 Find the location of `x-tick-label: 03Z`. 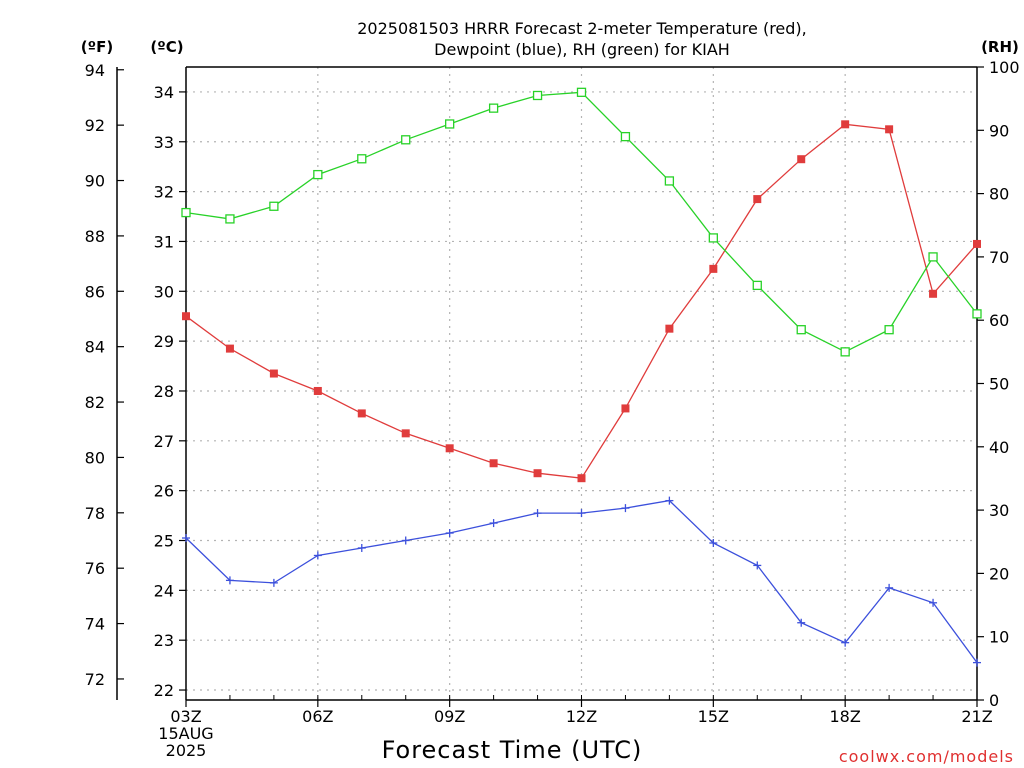

x-tick-label: 03Z is located at coordinates (185, 716).